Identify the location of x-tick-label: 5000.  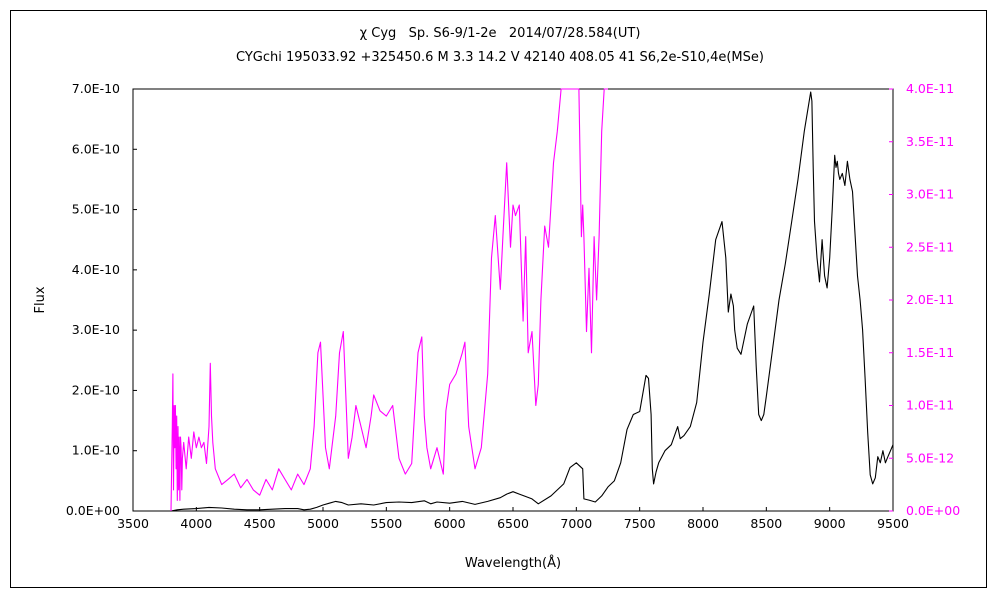
(323, 523).